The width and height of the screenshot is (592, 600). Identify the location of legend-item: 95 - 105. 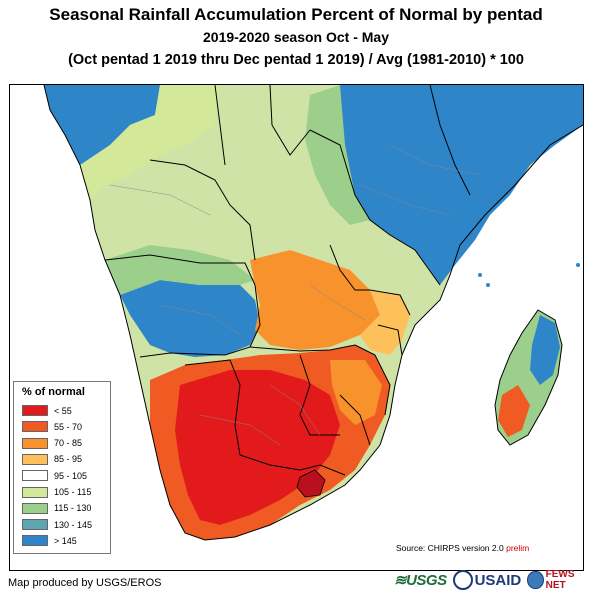
(54, 475).